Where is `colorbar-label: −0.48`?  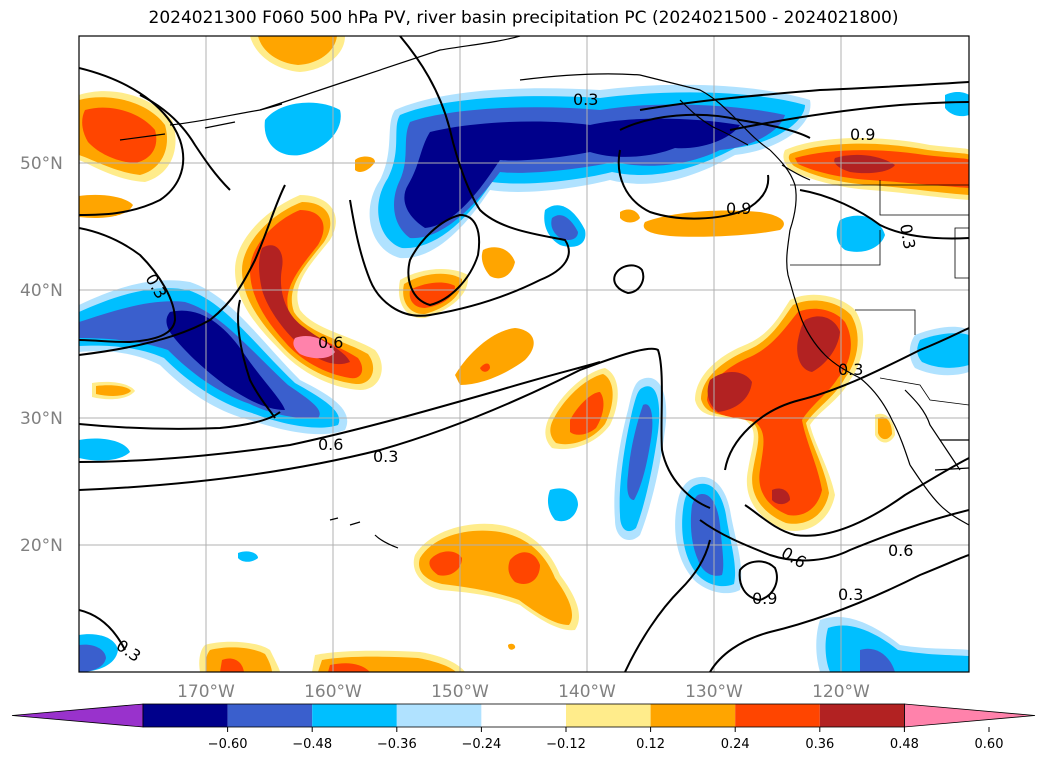 colorbar-label: −0.48 is located at coordinates (312, 744).